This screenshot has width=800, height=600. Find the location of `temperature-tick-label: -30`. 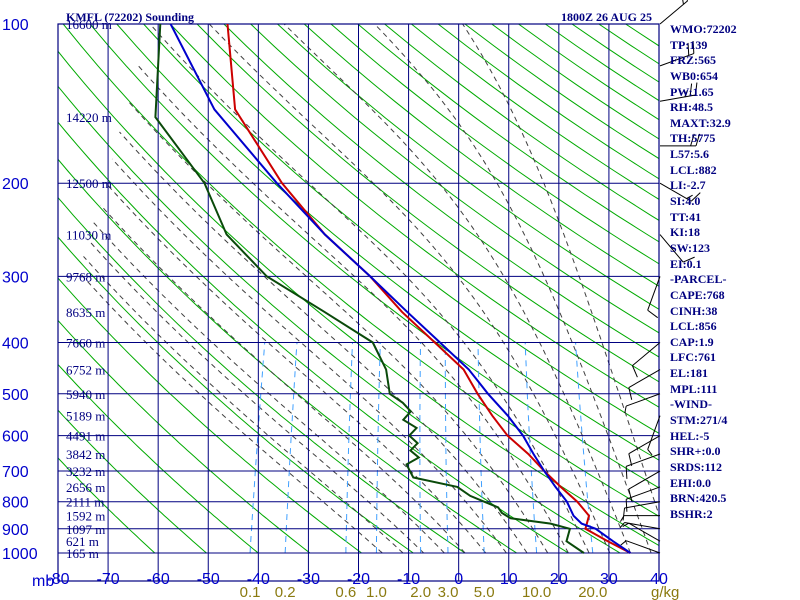

temperature-tick-label: -30 is located at coordinates (308, 579).